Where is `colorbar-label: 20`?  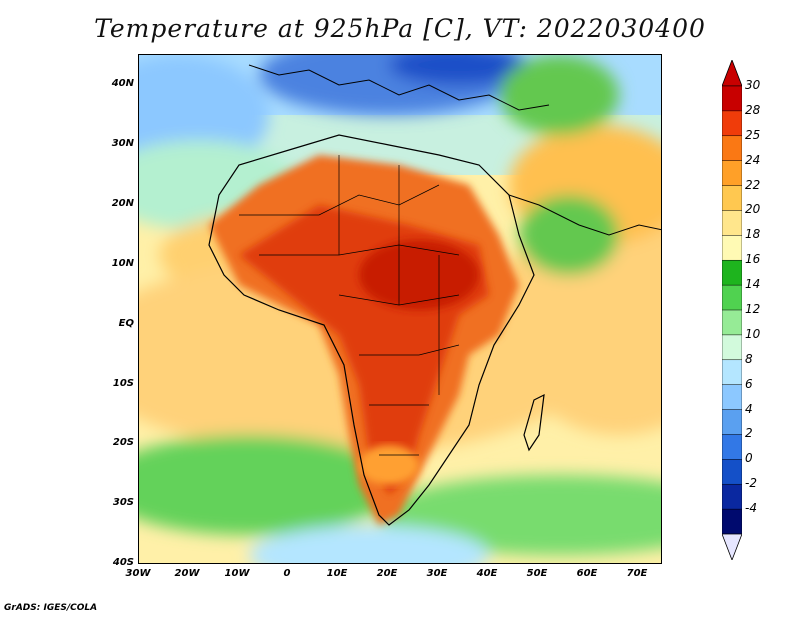
colorbar-label: 20 is located at coordinates (753, 209).